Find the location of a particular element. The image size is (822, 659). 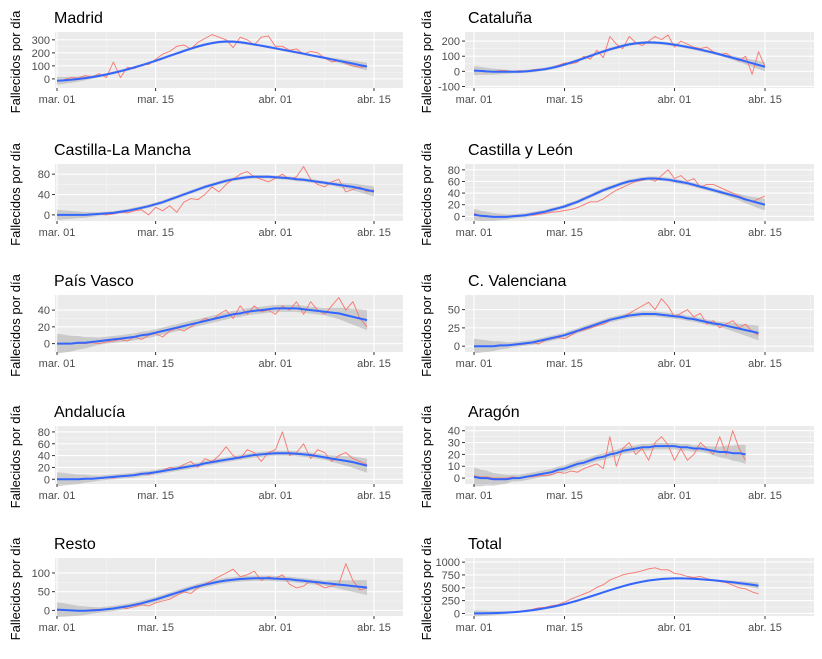

y-tick-label: 1000 is located at coordinates (448, 563).